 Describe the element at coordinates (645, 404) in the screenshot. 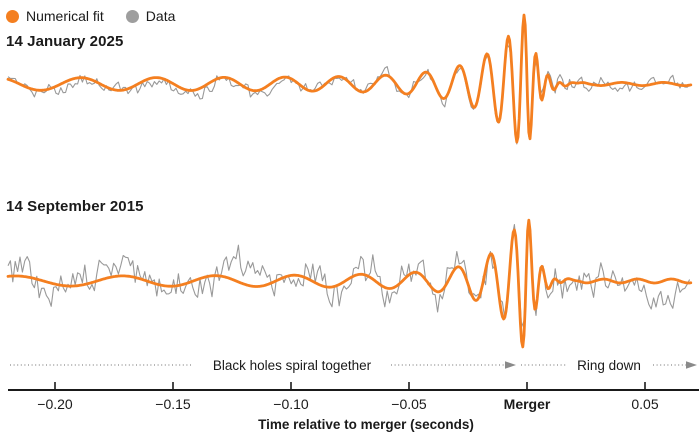

I see `tick-label-0-05: 0.05` at that location.